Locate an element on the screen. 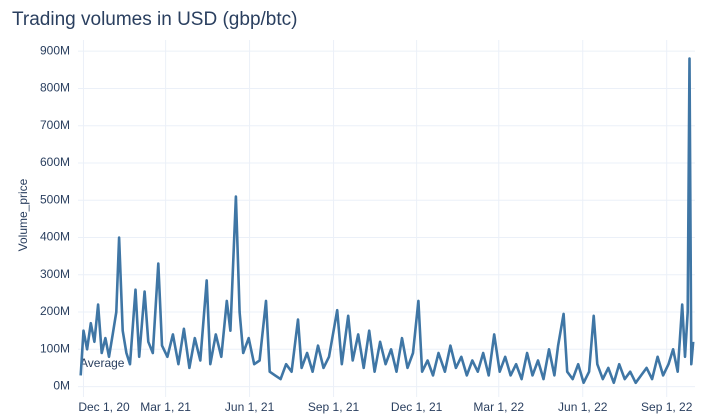 Image resolution: width=719 pixels, height=416 pixels. y-tick-label: 200M is located at coordinates (55, 311).